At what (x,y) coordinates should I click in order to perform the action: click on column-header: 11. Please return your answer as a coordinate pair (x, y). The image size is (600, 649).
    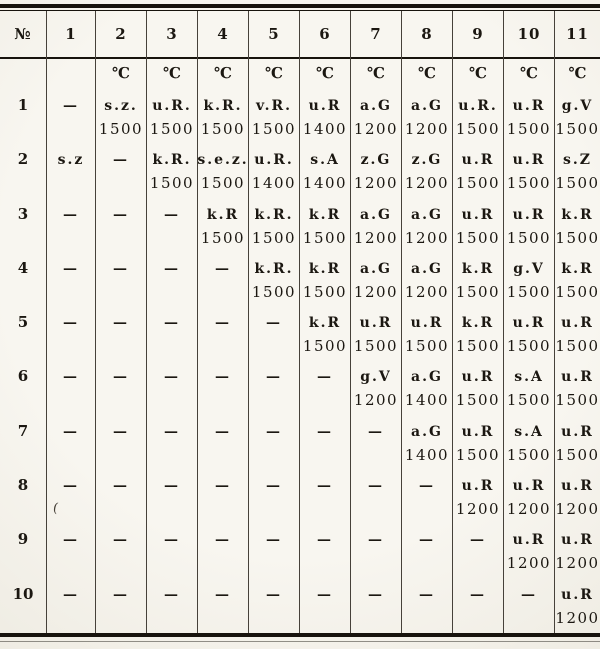
    Looking at the image, I should click on (577, 34).